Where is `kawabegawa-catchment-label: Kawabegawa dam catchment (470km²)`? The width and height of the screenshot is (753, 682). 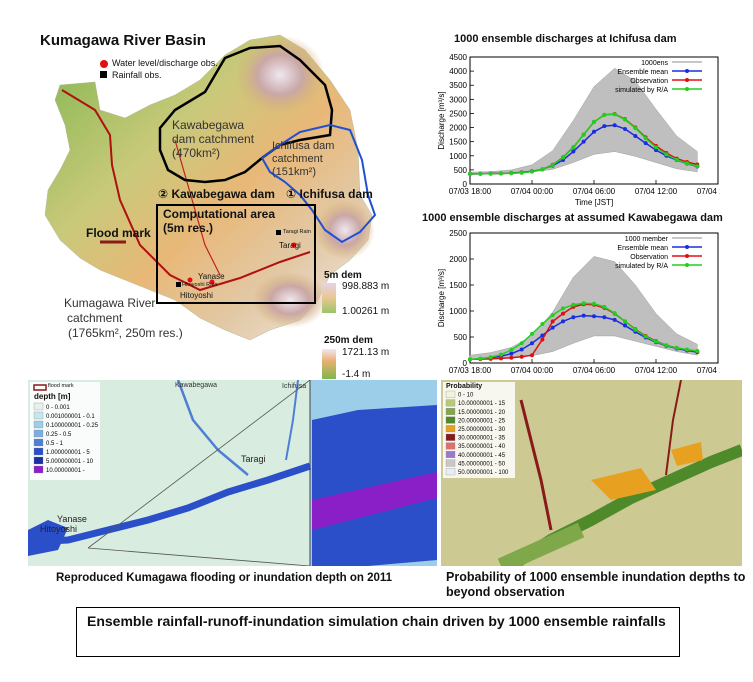 kawabegawa-catchment-label: Kawabegawa dam catchment (470km²) is located at coordinates (213, 139).